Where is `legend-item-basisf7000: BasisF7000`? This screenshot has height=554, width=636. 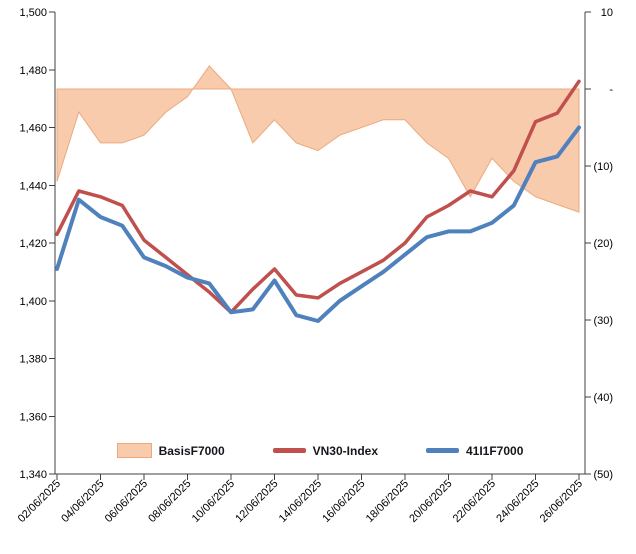 legend-item-basisf7000: BasisF7000 is located at coordinates (170, 450).